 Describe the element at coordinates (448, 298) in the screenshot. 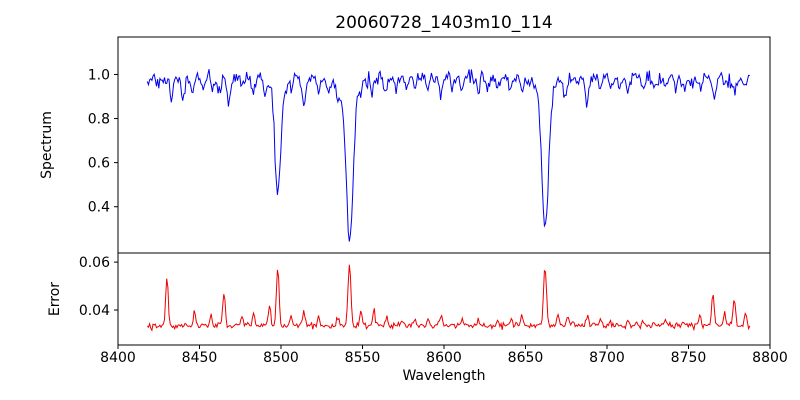

I see `error-line` at that location.